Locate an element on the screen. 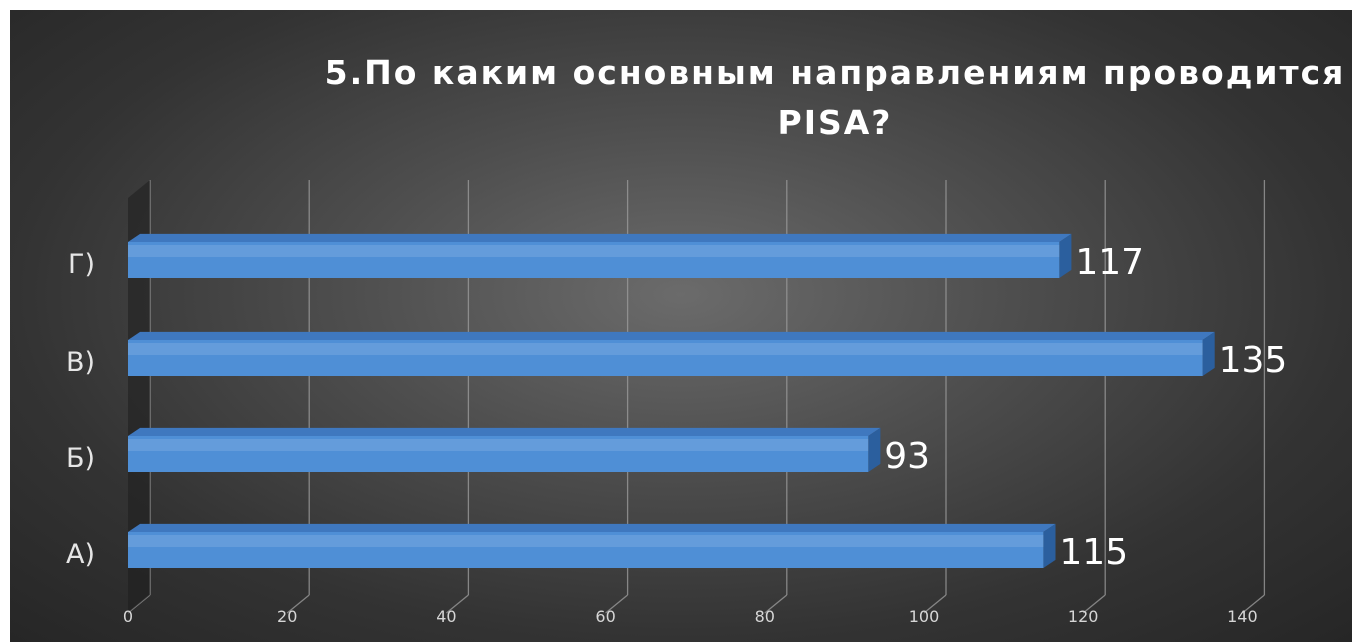  data-label: 117 is located at coordinates (1109, 262).